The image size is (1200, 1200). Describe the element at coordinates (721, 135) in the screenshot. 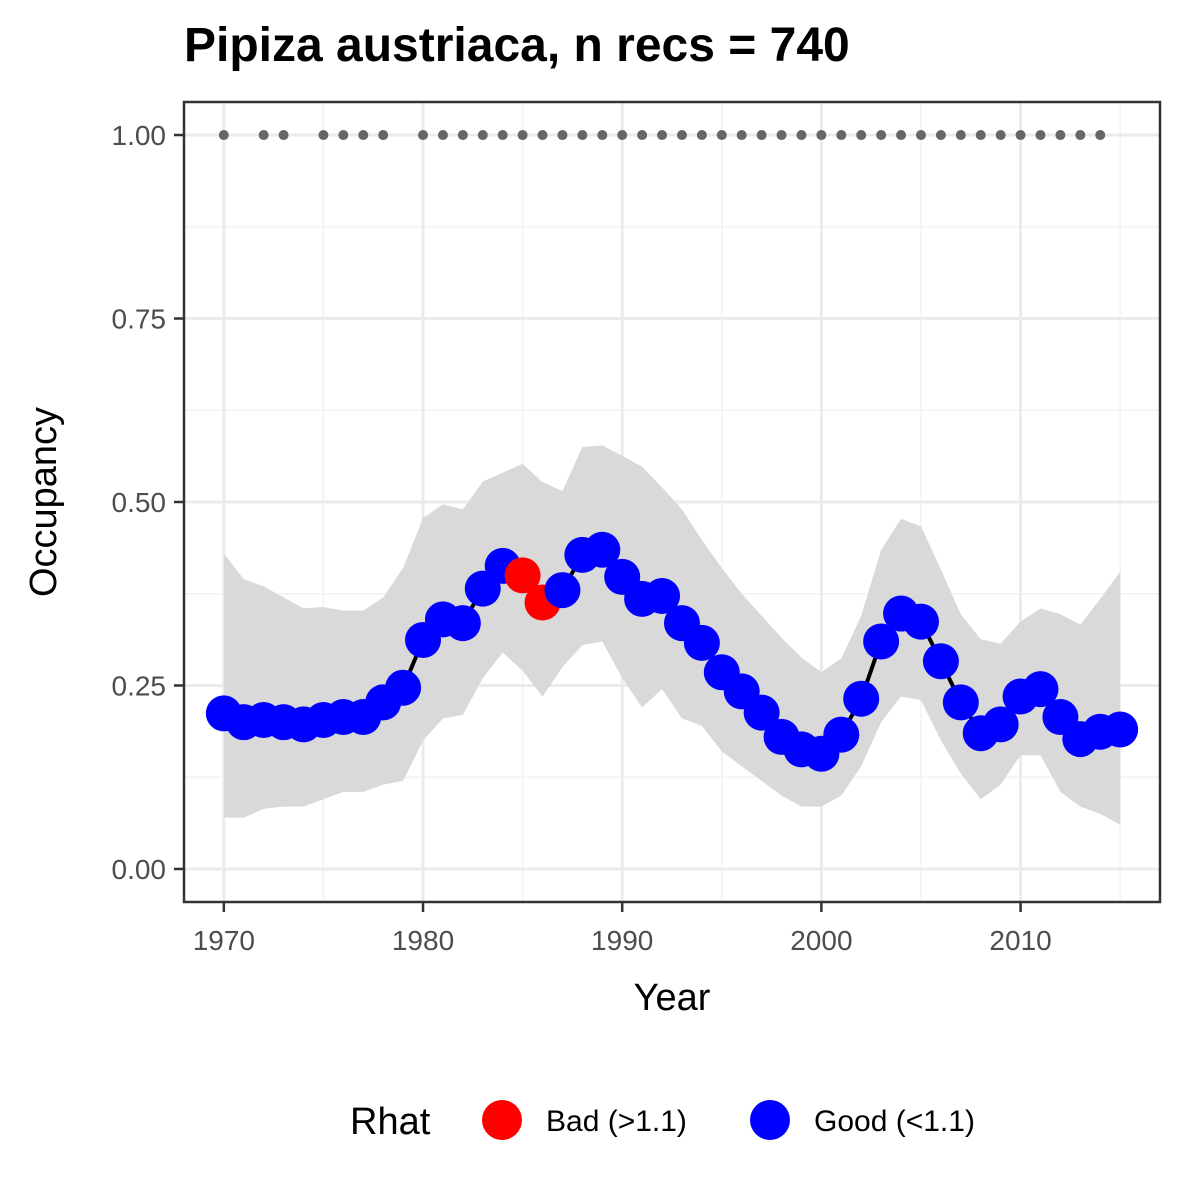

I see `record-dot-1995` at that location.